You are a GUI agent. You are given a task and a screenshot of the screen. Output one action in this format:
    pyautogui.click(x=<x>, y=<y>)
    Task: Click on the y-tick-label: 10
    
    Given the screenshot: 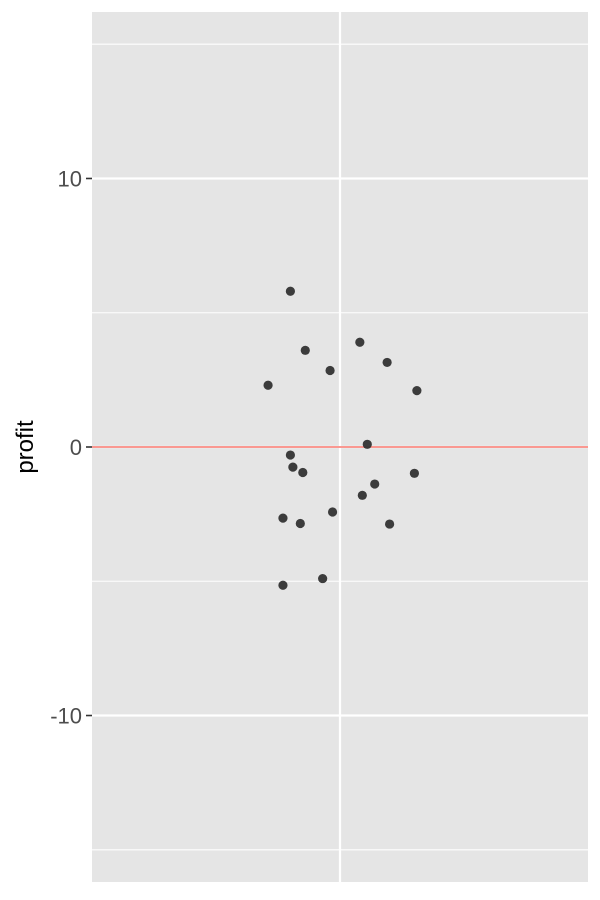 What is the action you would take?
    pyautogui.click(x=70, y=178)
    